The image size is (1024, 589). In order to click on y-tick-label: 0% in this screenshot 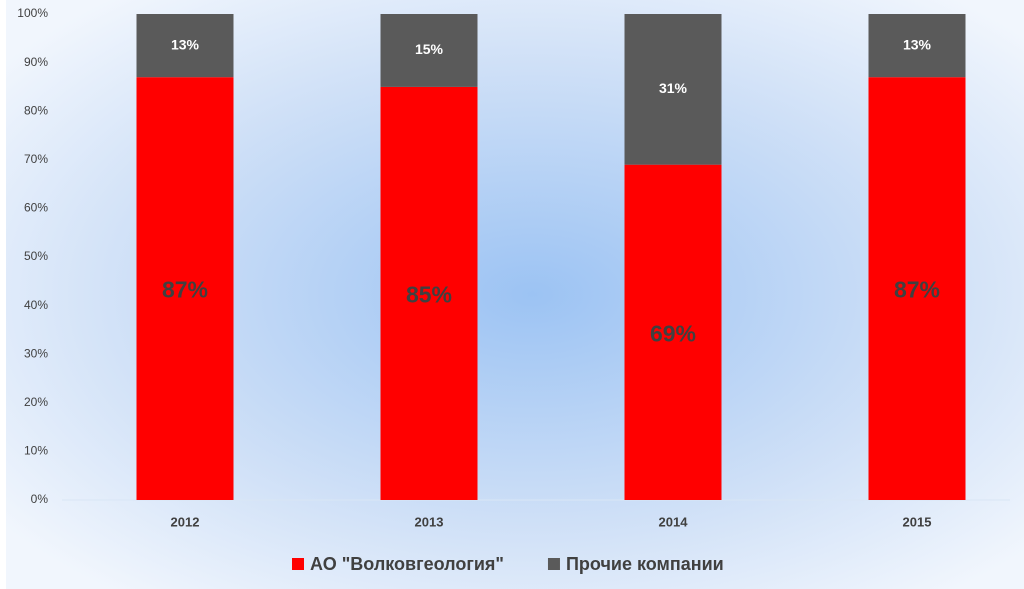, I will do `click(40, 499)`.